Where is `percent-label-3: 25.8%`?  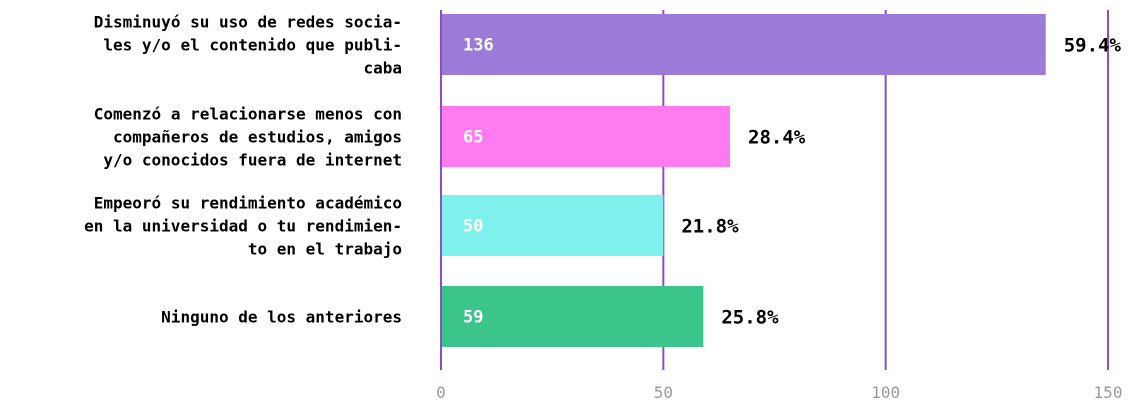
percent-label-3: 25.8% is located at coordinates (750, 318).